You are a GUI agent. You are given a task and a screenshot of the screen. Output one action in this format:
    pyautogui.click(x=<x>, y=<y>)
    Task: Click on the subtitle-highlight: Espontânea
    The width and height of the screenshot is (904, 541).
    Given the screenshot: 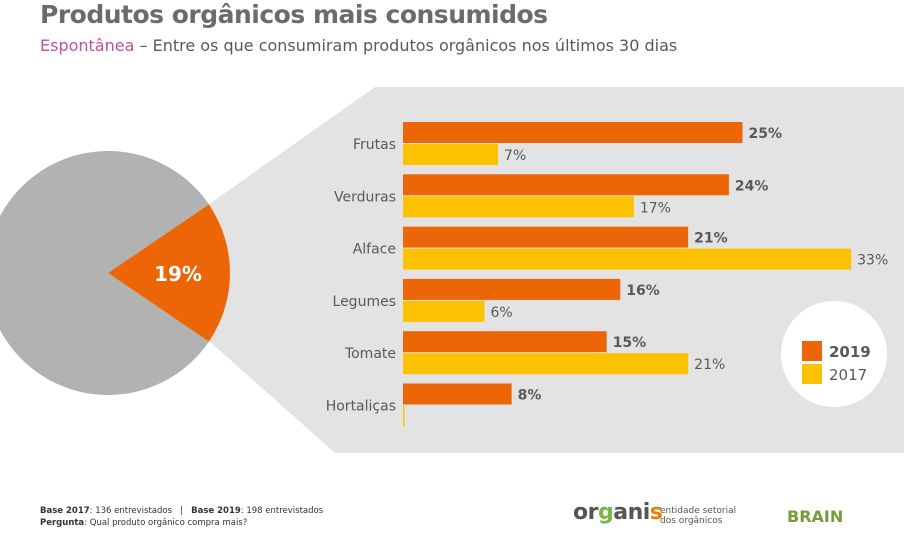 What is the action you would take?
    pyautogui.click(x=87, y=45)
    